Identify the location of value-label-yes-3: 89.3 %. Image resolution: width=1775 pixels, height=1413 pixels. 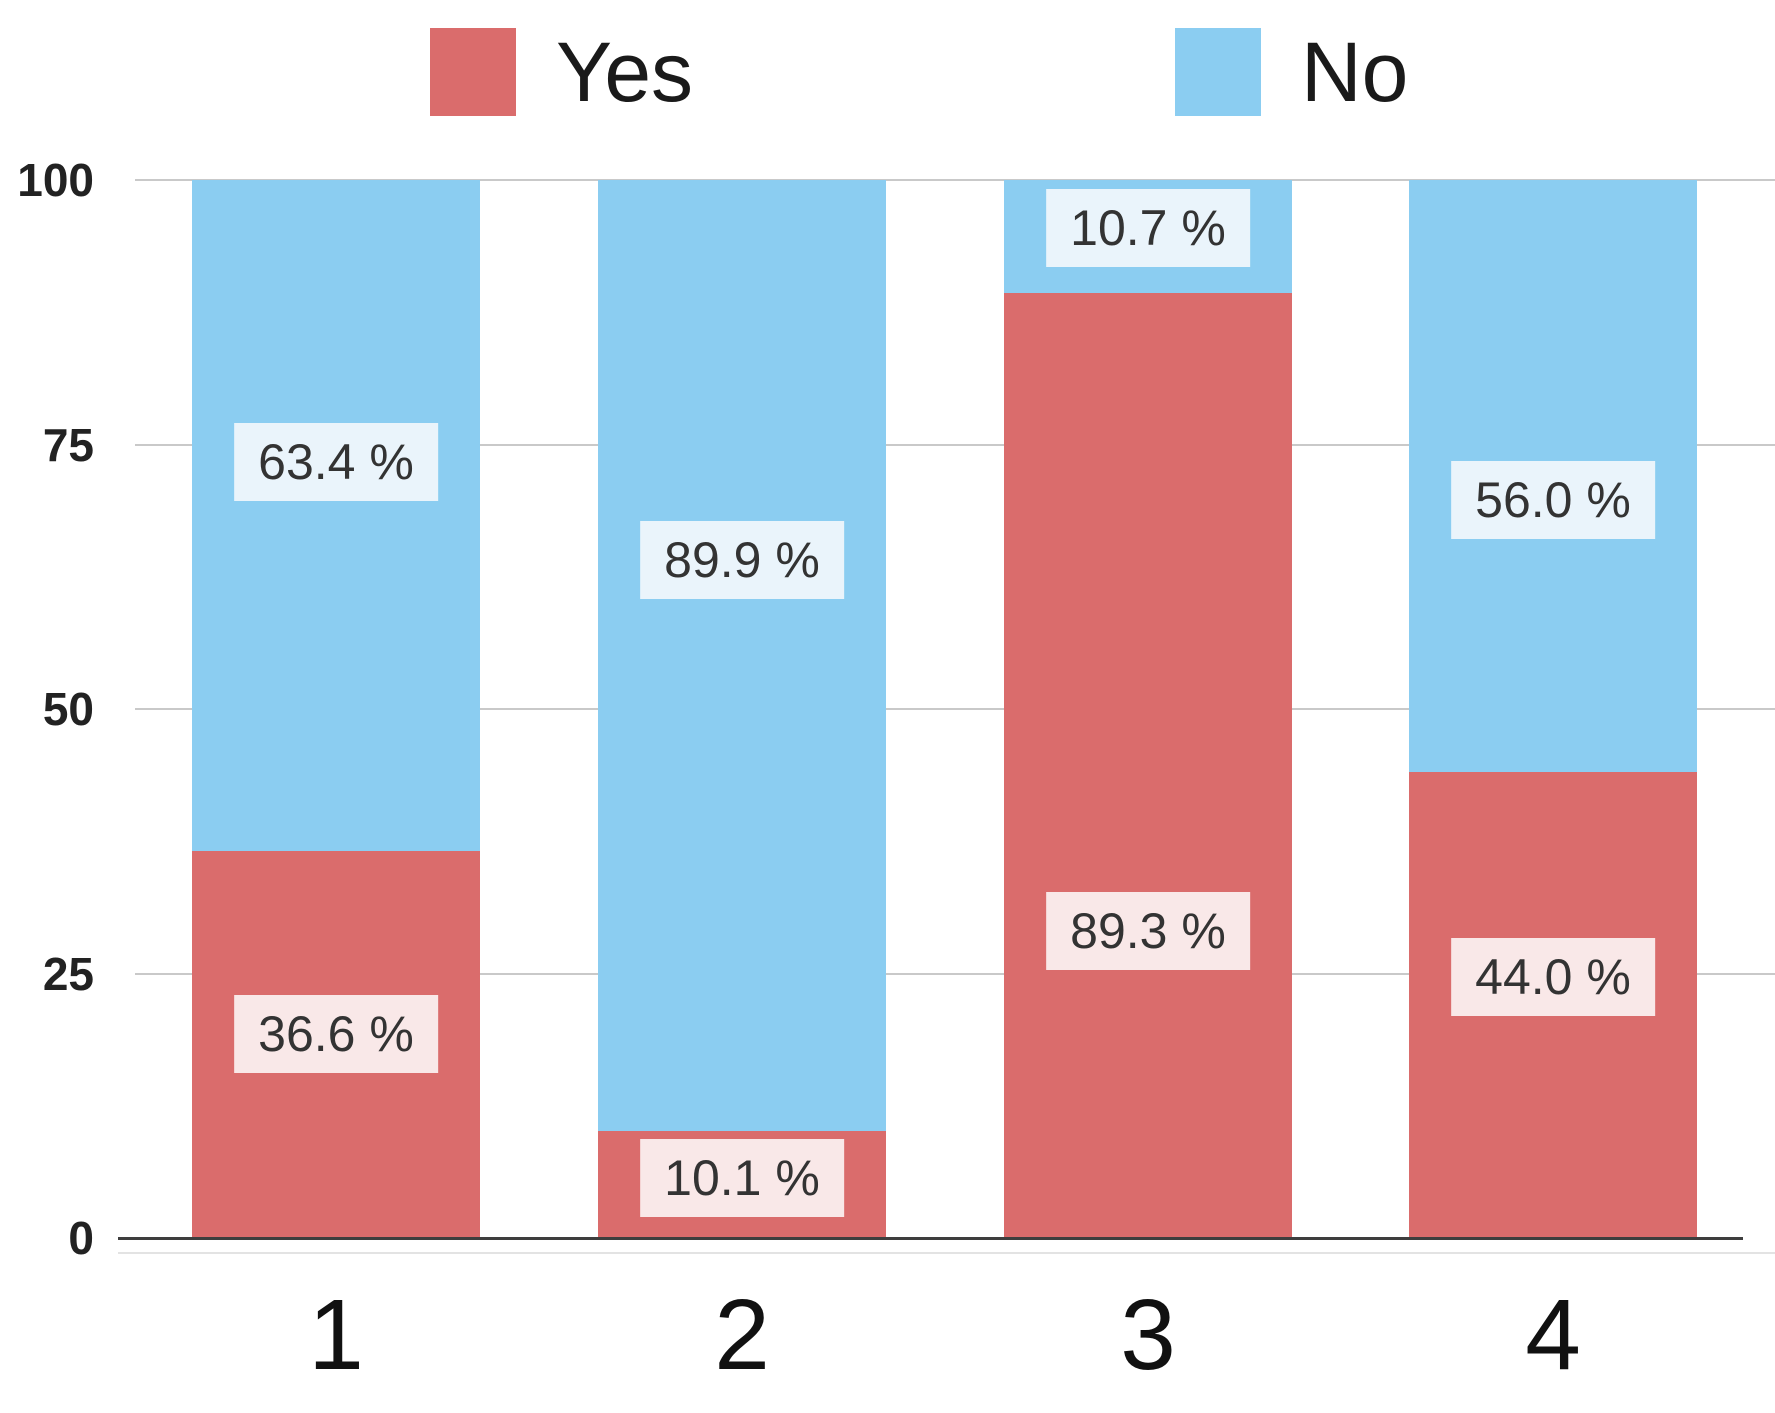
(1148, 931).